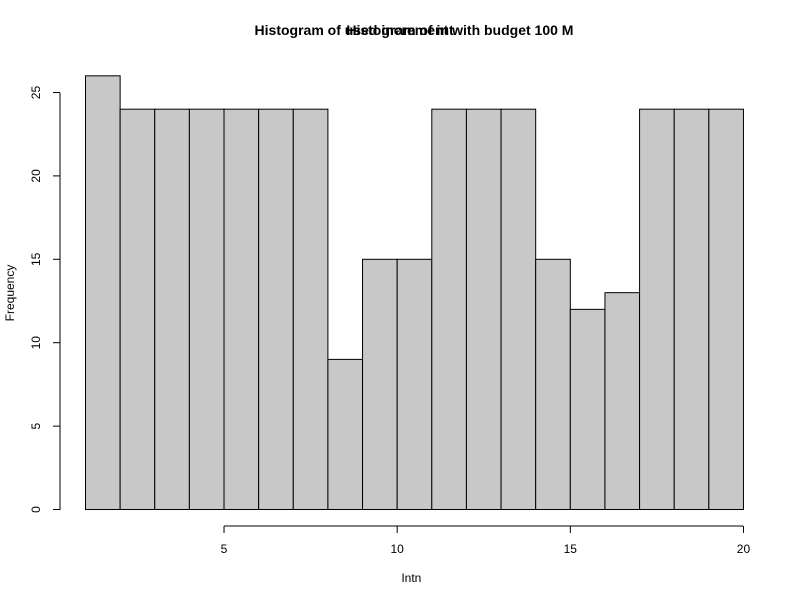  Describe the element at coordinates (224, 549) in the screenshot. I see `x-tick-label: 5` at that location.